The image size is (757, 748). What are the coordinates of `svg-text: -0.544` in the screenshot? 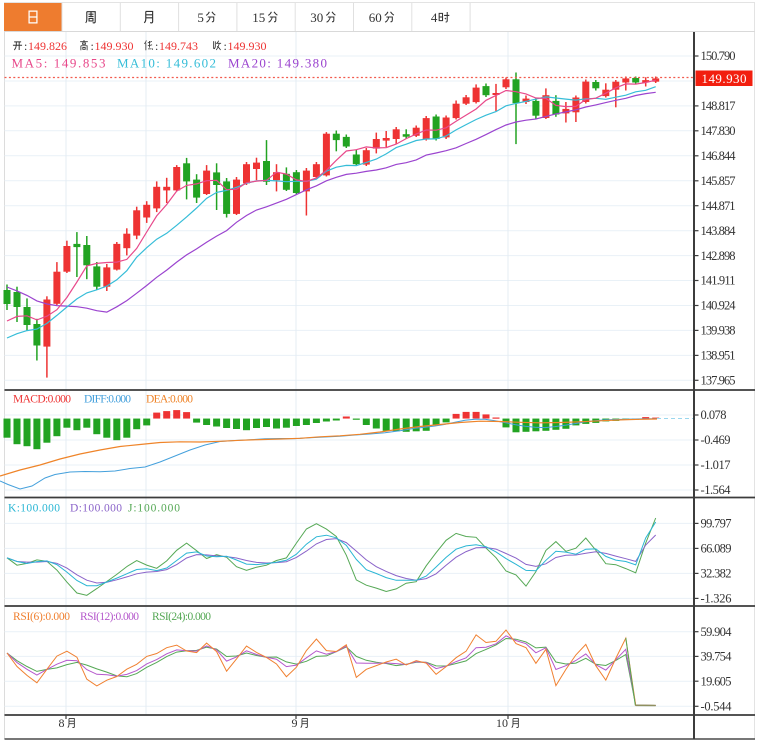 It's located at (717, 707).